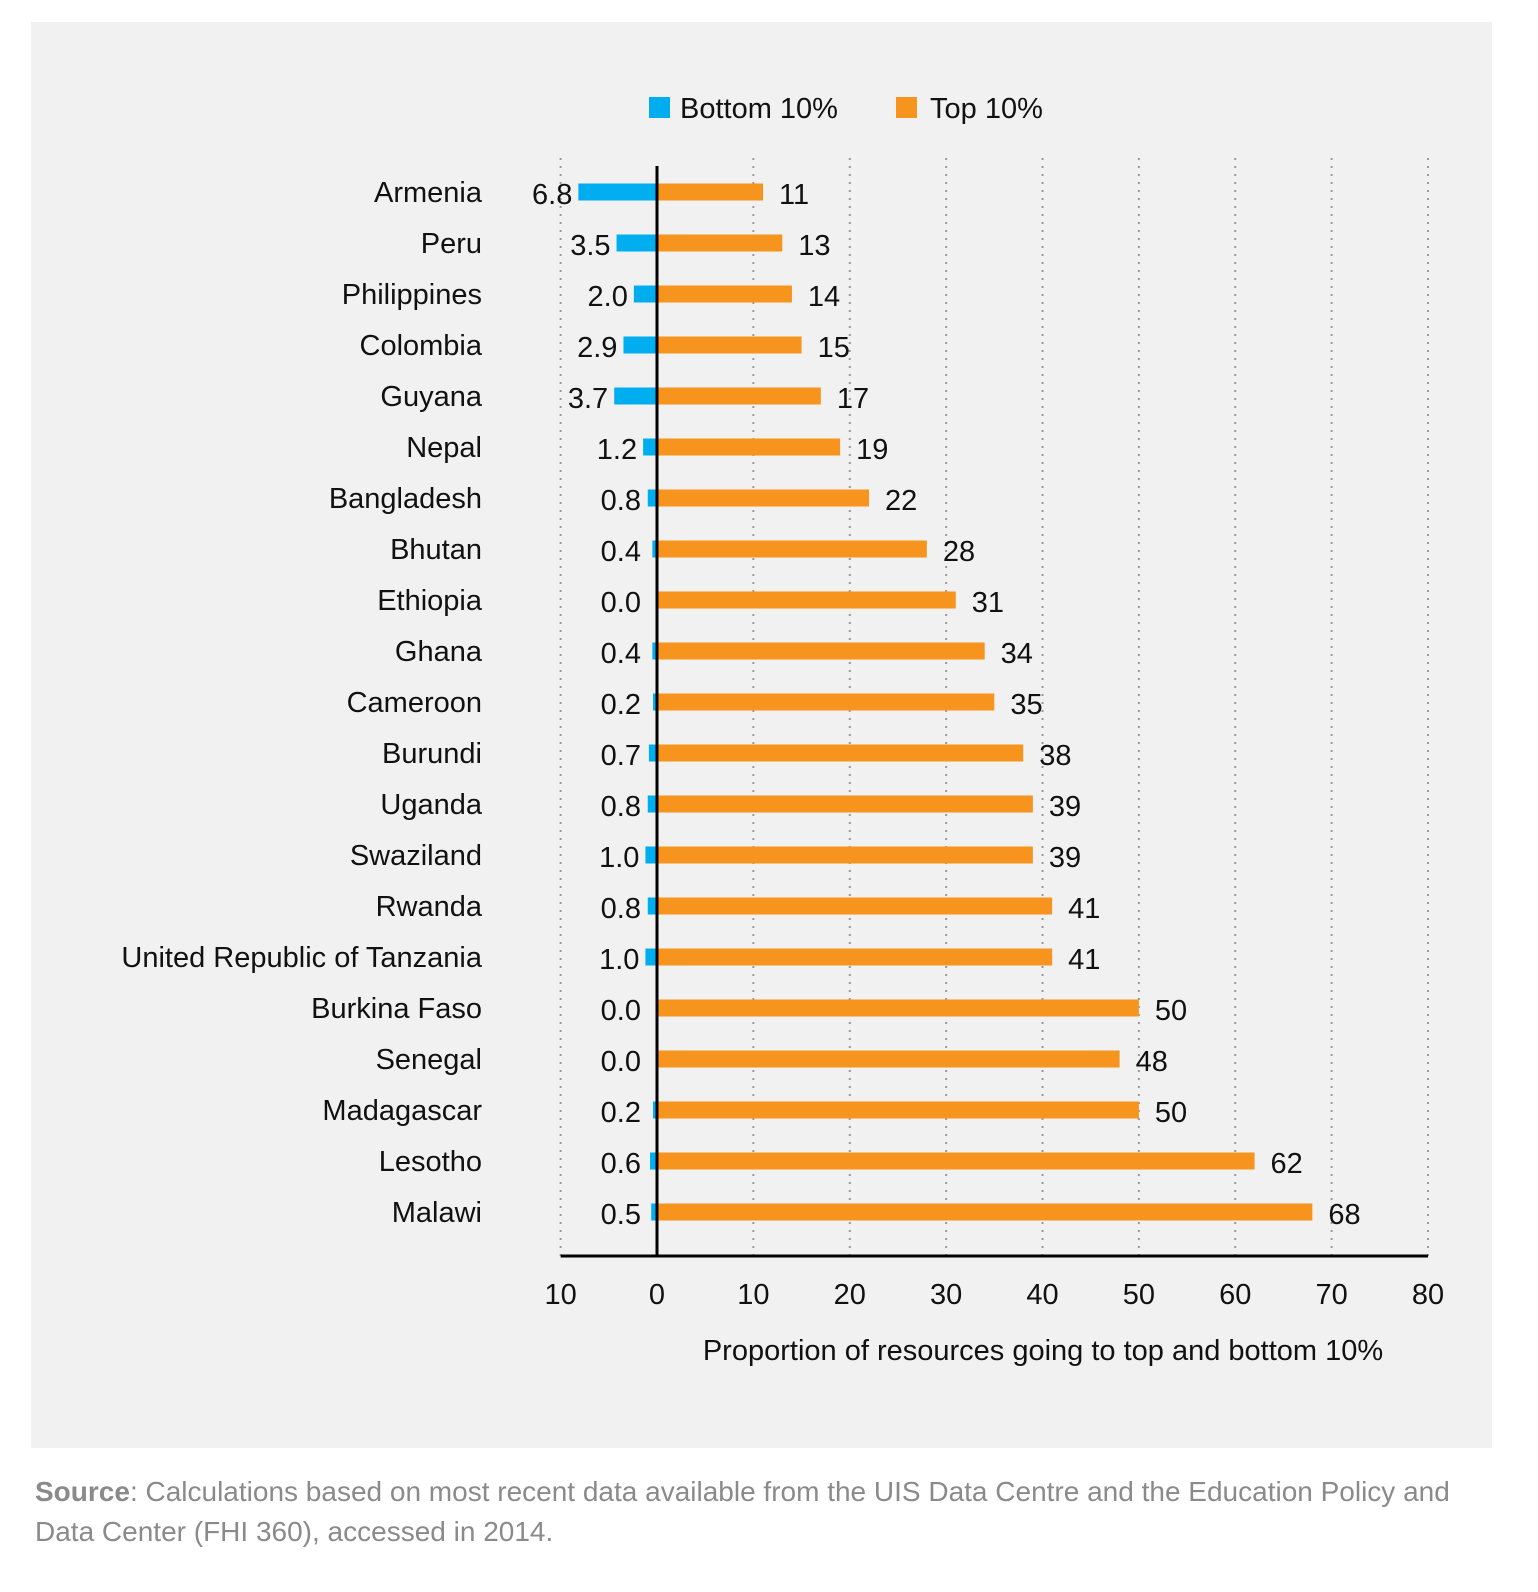  What do you see at coordinates (405, 499) in the screenshot?
I see `category-label: Bangladesh` at bounding box center [405, 499].